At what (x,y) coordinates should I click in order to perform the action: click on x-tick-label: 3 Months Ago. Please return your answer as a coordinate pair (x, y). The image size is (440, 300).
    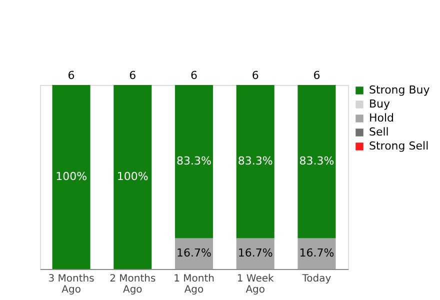
    Looking at the image, I should click on (71, 285).